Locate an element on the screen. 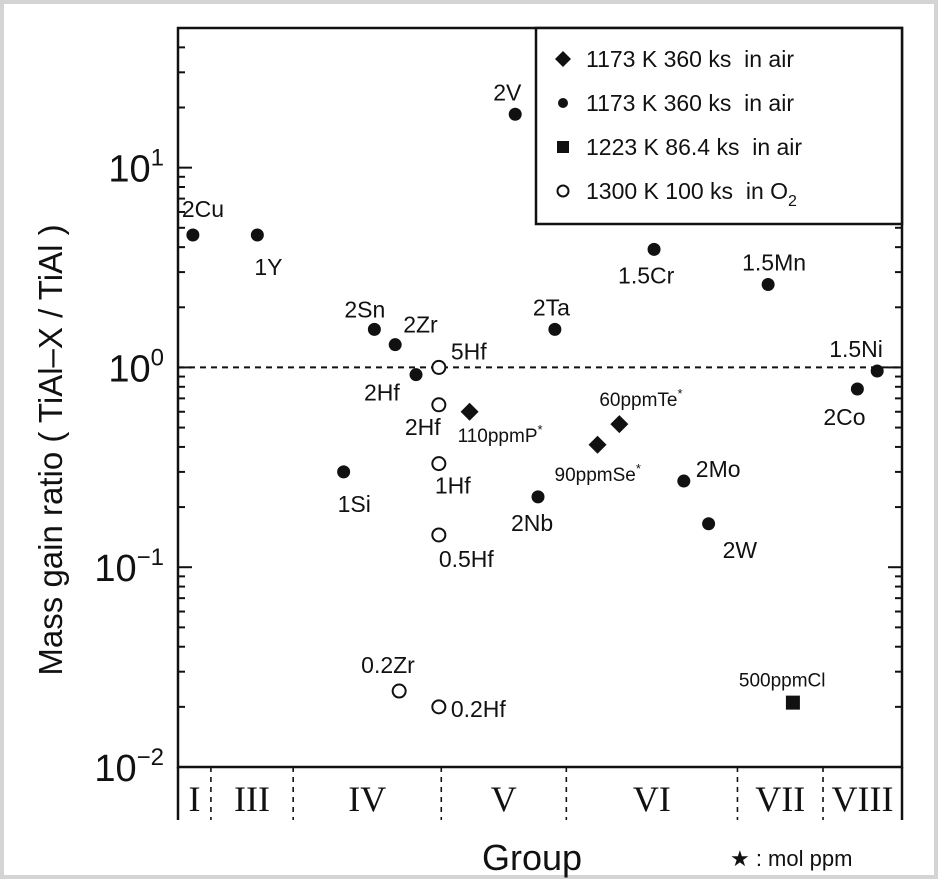  point-60ppmTe-label-text: 60ppmTe is located at coordinates (638, 400).